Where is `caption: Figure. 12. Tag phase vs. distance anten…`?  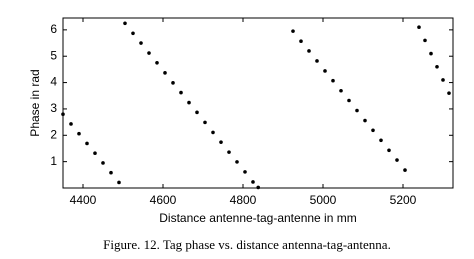
caption: Figure. 12. Tag phase vs. distance anten… is located at coordinates (247, 244).